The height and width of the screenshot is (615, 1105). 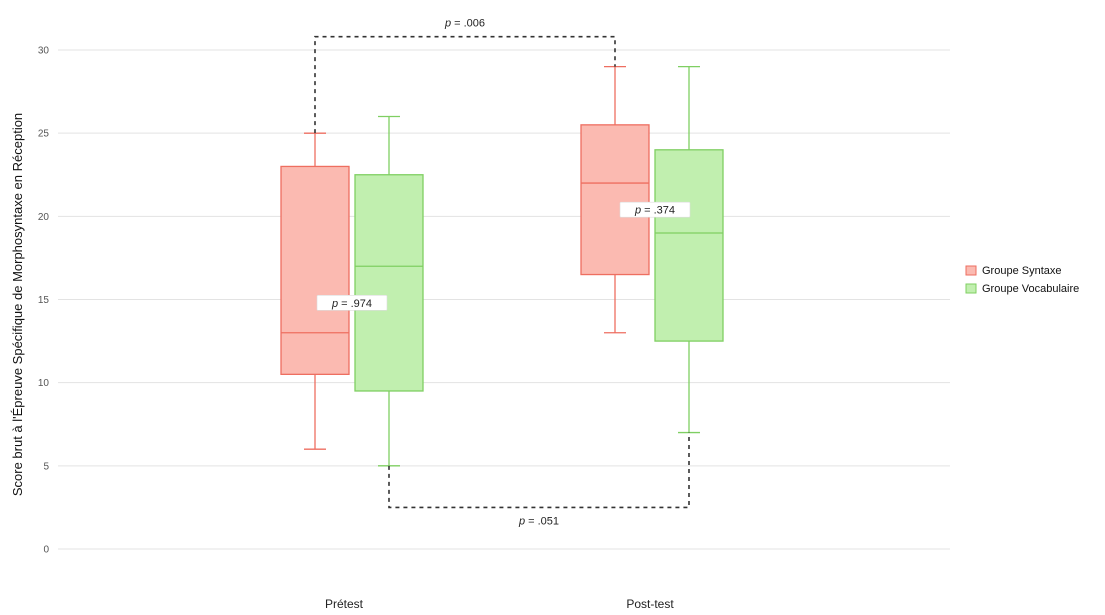 I want to click on annotation-pretest-groups: p = .974, so click(x=352, y=303).